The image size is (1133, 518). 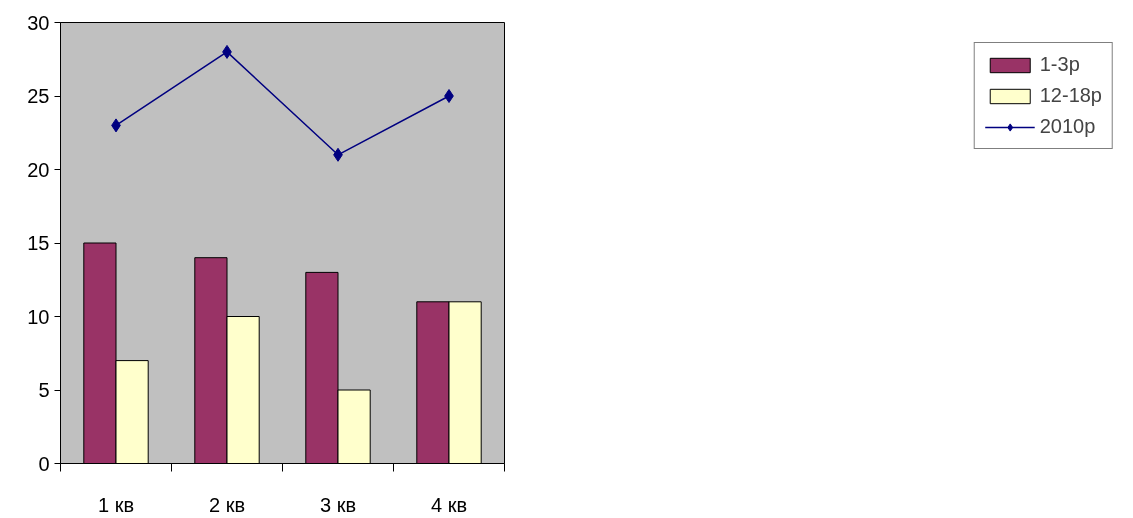 What do you see at coordinates (38, 243) in the screenshot?
I see `y-tick-label: 15` at bounding box center [38, 243].